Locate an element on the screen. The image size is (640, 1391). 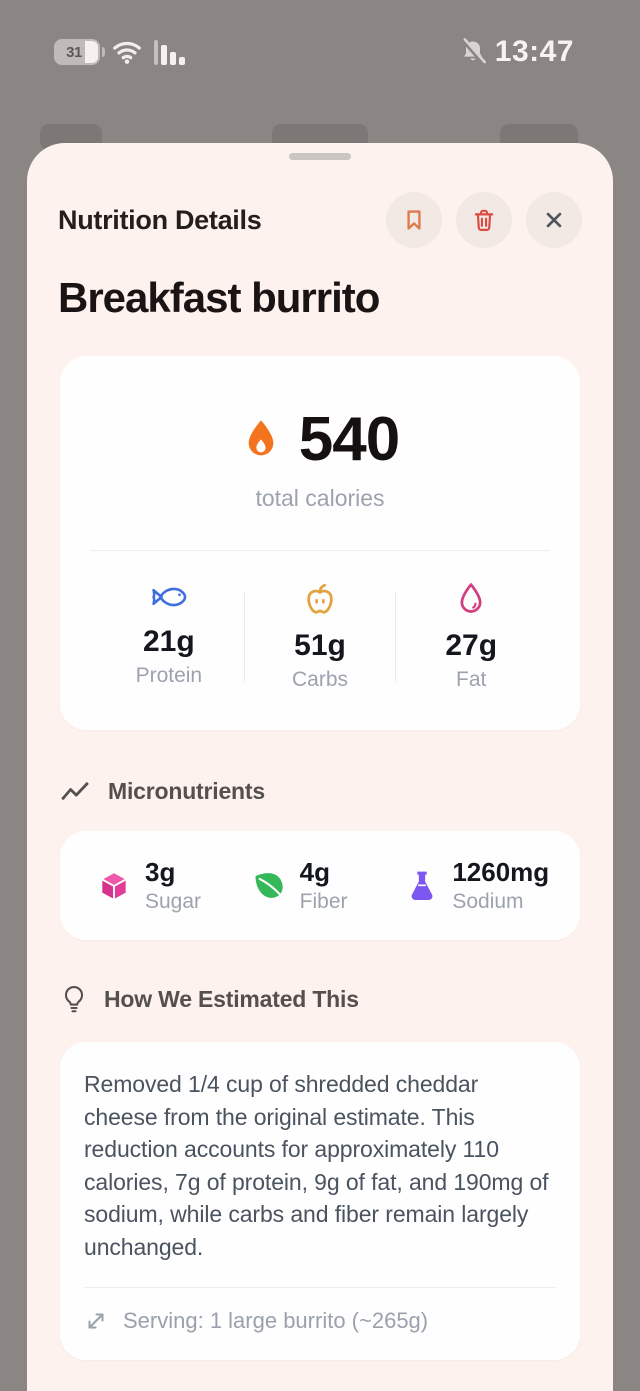
micro-sugar: 3g Sugar is located at coordinates (173, 885).